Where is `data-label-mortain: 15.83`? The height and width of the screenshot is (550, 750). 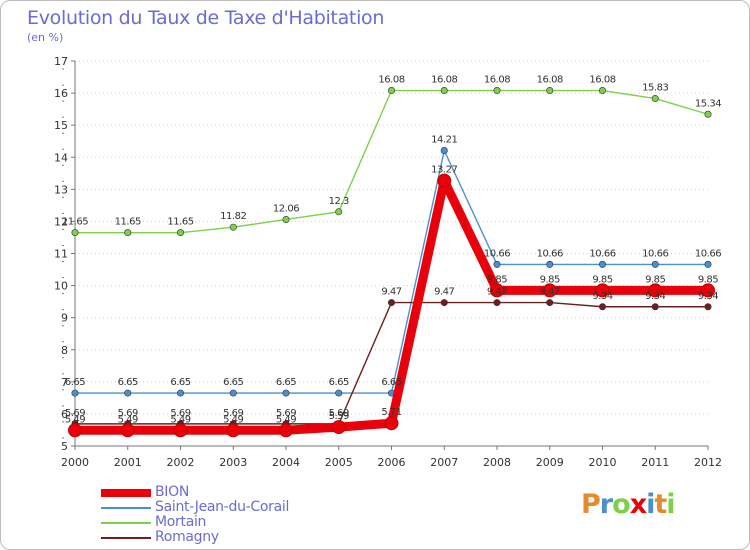 data-label-mortain: 15.83 is located at coordinates (655, 88).